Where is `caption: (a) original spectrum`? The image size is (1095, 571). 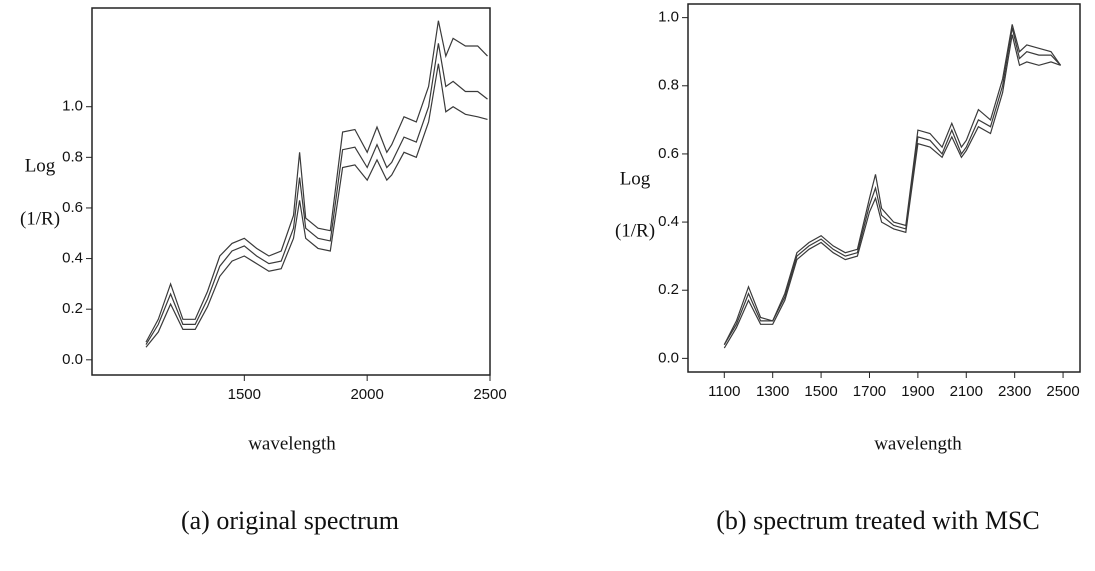 caption: (a) original spectrum is located at coordinates (290, 520).